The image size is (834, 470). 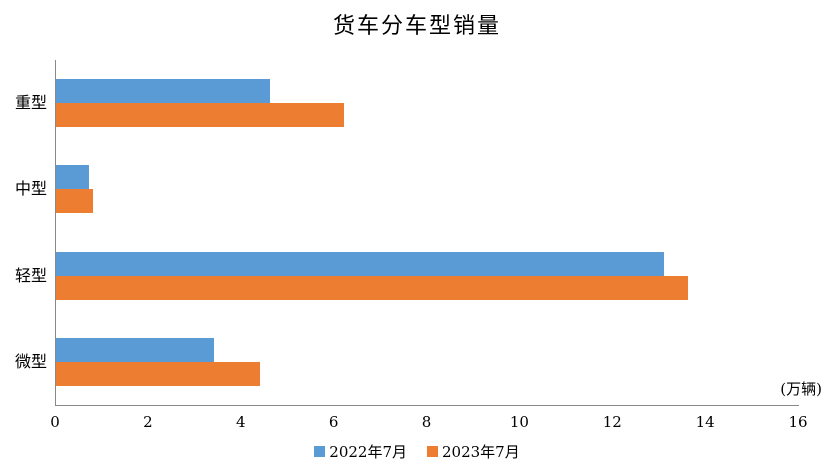 What do you see at coordinates (333, 422) in the screenshot?
I see `x-tick-label-6: 6` at bounding box center [333, 422].